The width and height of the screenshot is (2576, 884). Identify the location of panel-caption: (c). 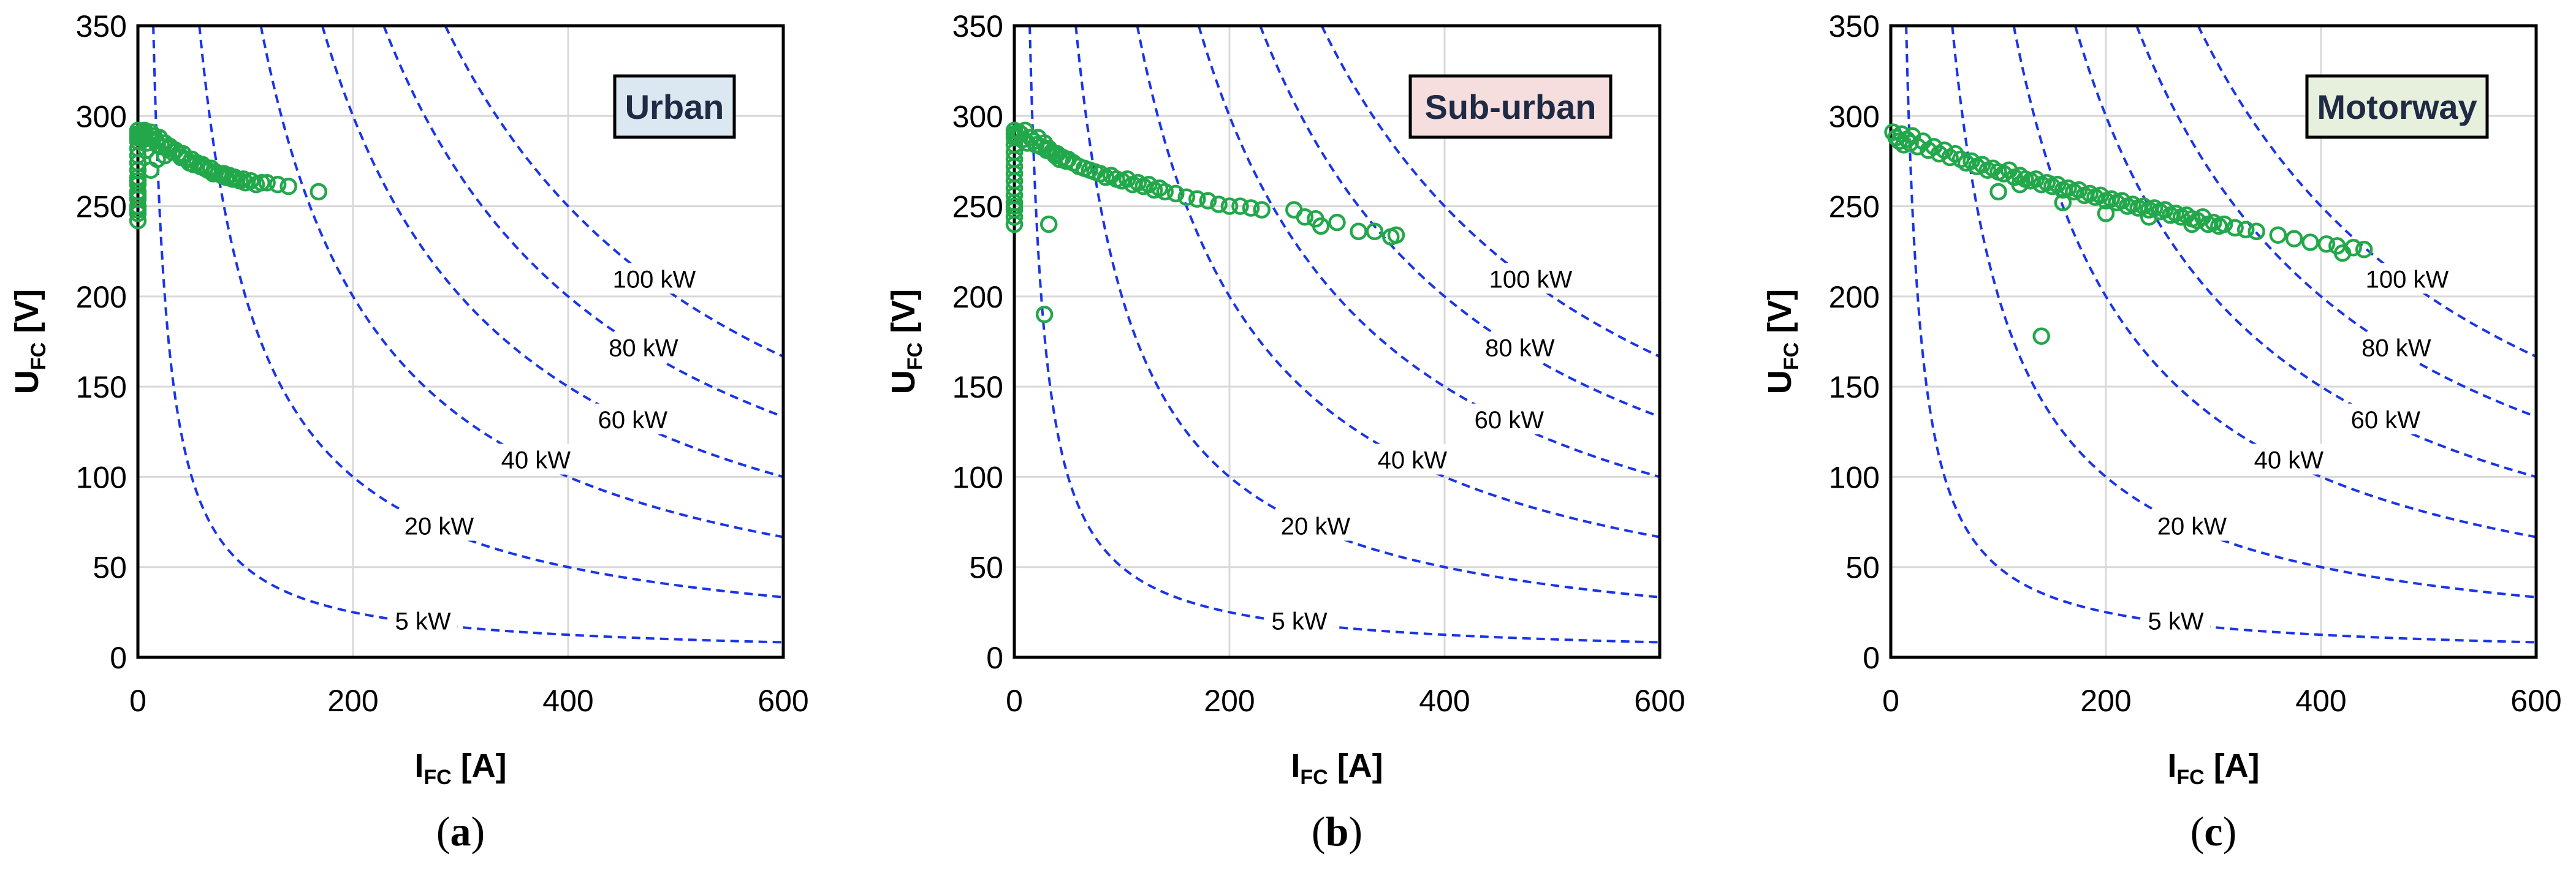
(2213, 831).